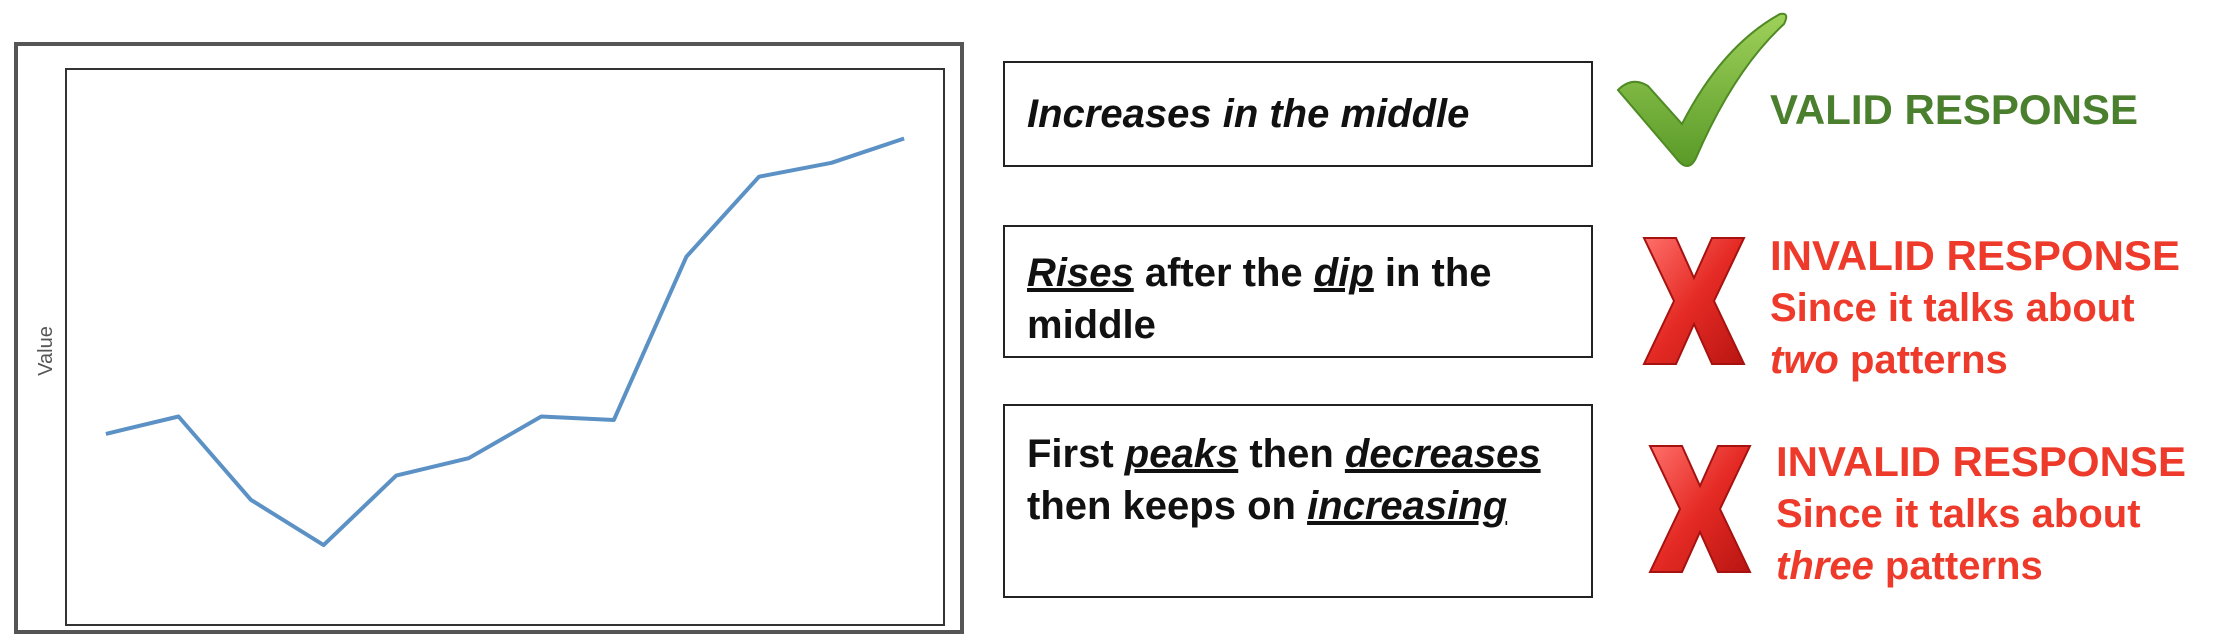 This screenshot has width=2224, height=642. I want to click on response-box-1: Increases in the middle, so click(1298, 114).